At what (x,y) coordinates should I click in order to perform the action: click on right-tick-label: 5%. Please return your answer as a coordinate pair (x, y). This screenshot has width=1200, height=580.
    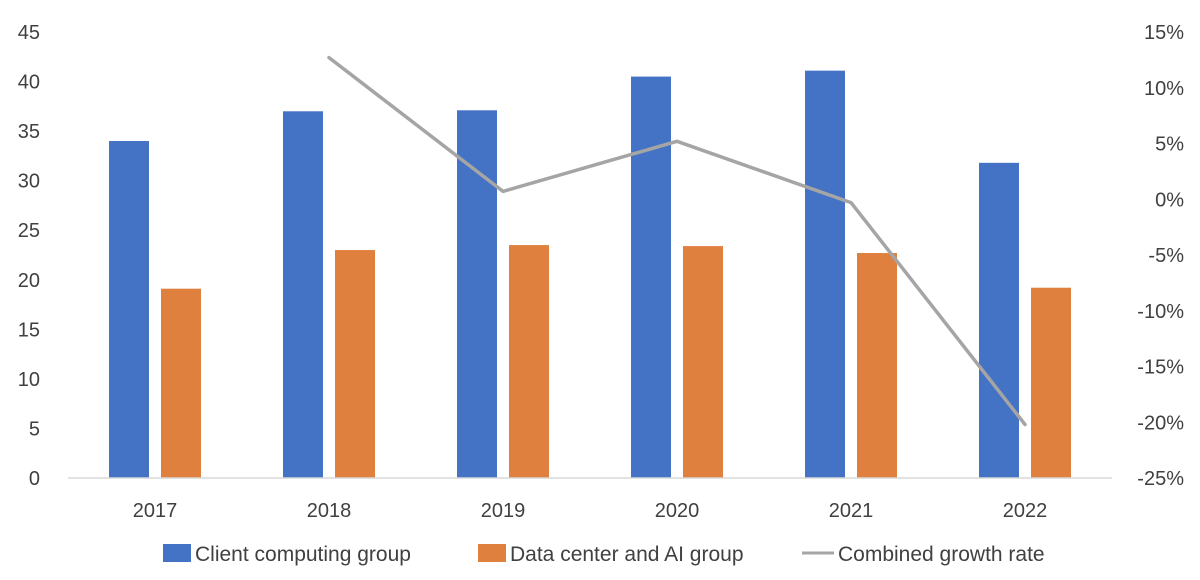
    Looking at the image, I should click on (1169, 145).